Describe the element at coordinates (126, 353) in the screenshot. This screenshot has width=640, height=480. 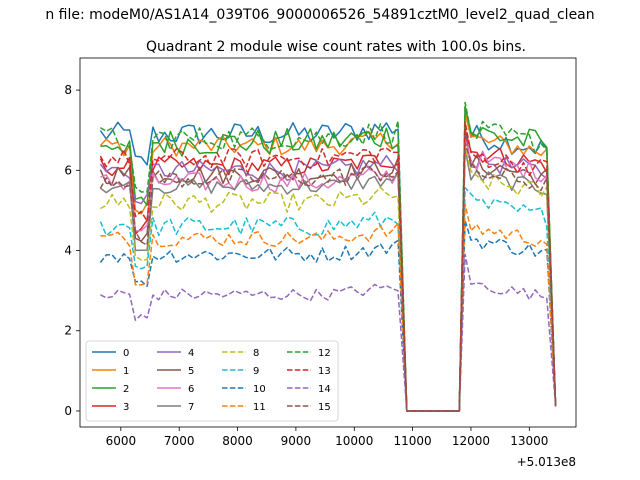
I see `legend-label-0: 0` at that location.